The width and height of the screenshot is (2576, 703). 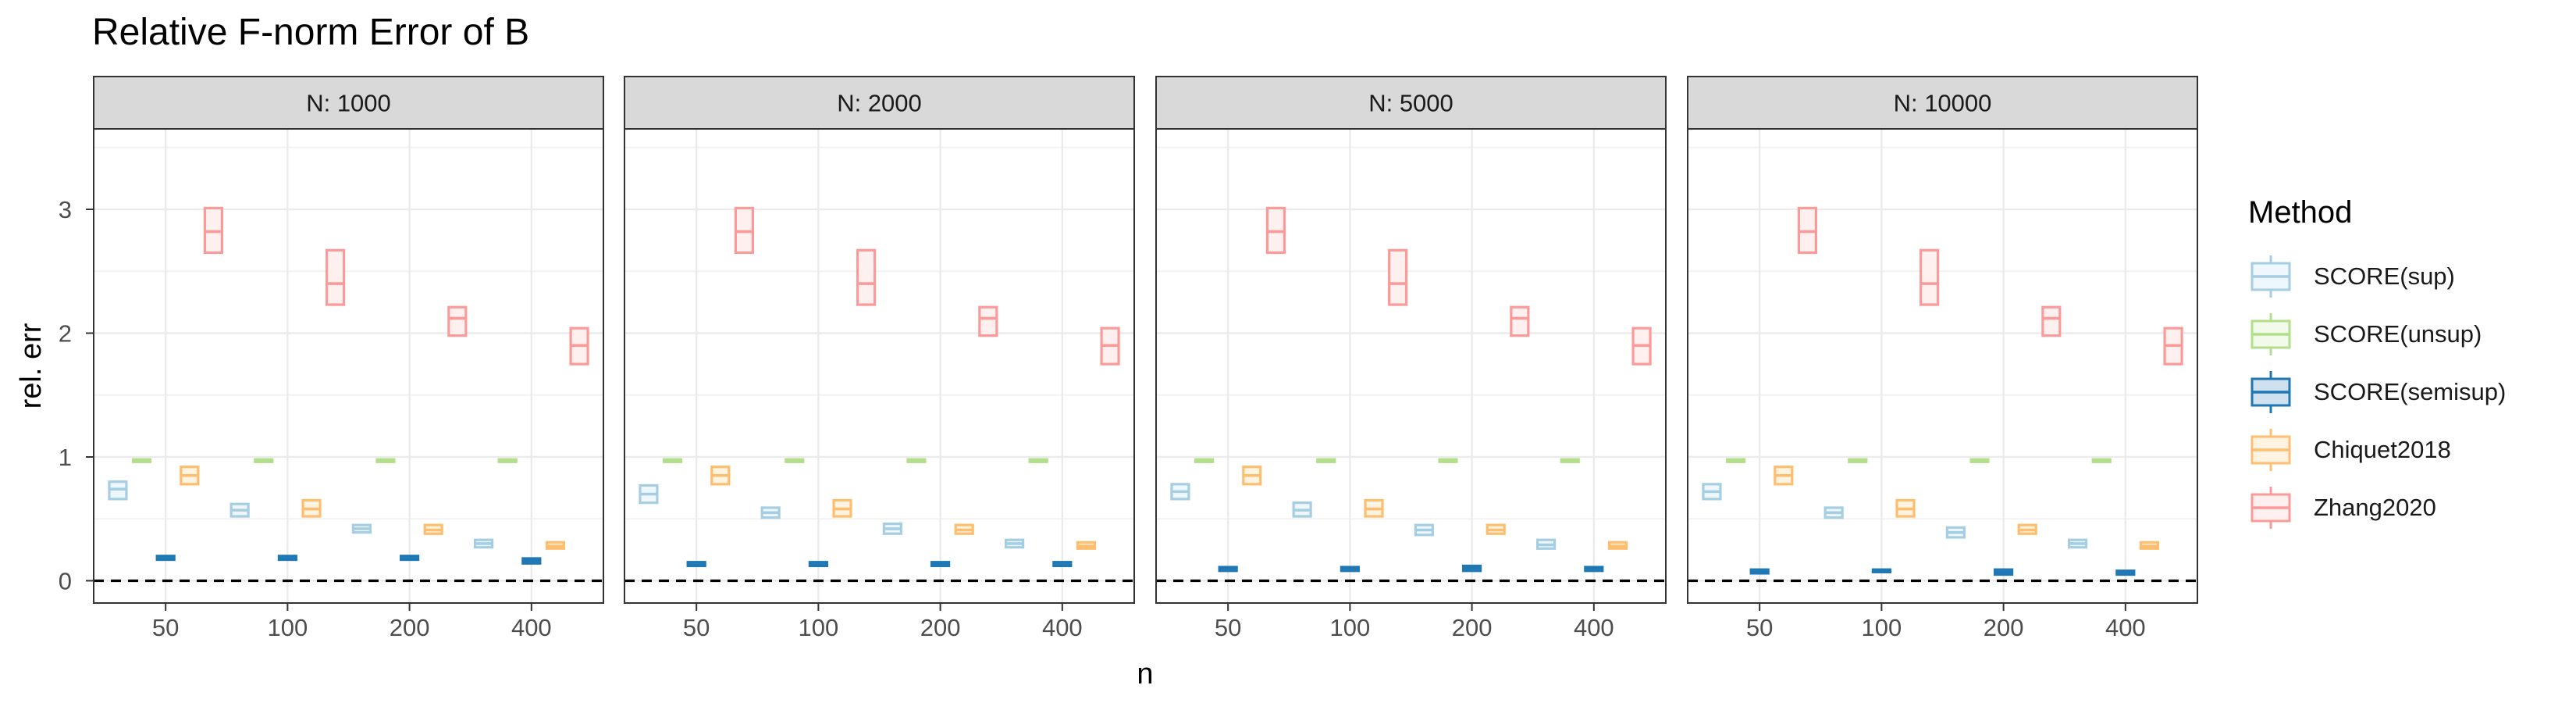 I want to click on legend-item: SCORE(semisup), so click(x=2377, y=392).